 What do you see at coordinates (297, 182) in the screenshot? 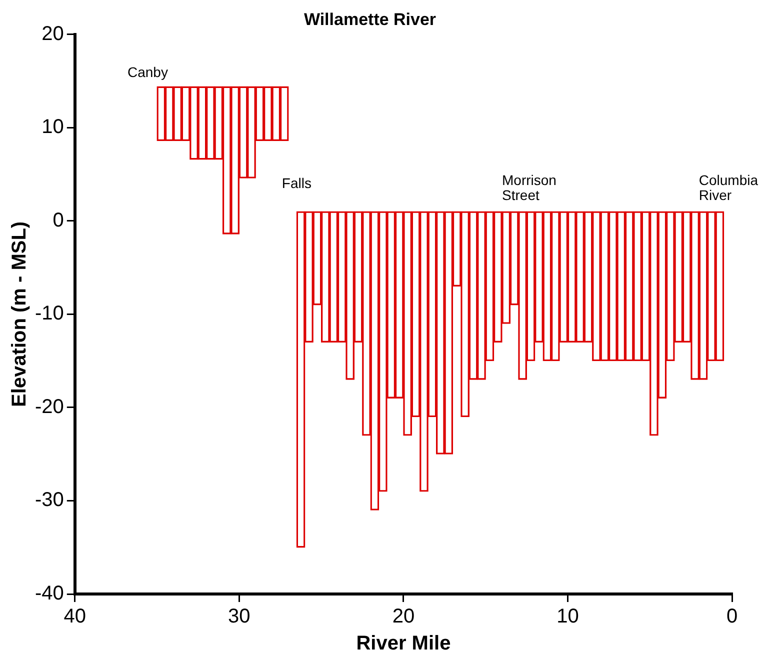
I see `annotation: Falls` at bounding box center [297, 182].